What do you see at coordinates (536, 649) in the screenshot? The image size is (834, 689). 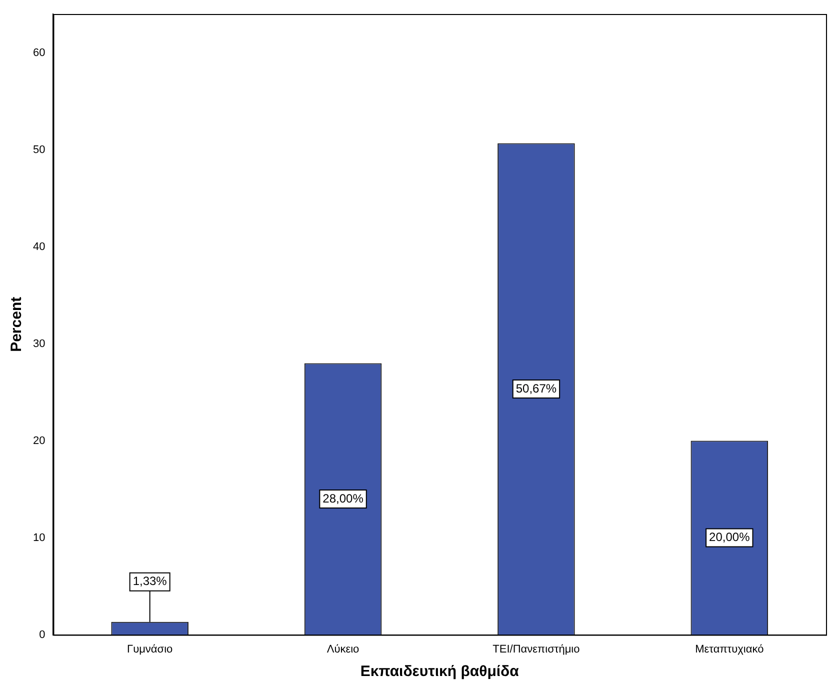 I see `x-tick-label: ΤΕΙ/Πανεπιστήμιο` at bounding box center [536, 649].